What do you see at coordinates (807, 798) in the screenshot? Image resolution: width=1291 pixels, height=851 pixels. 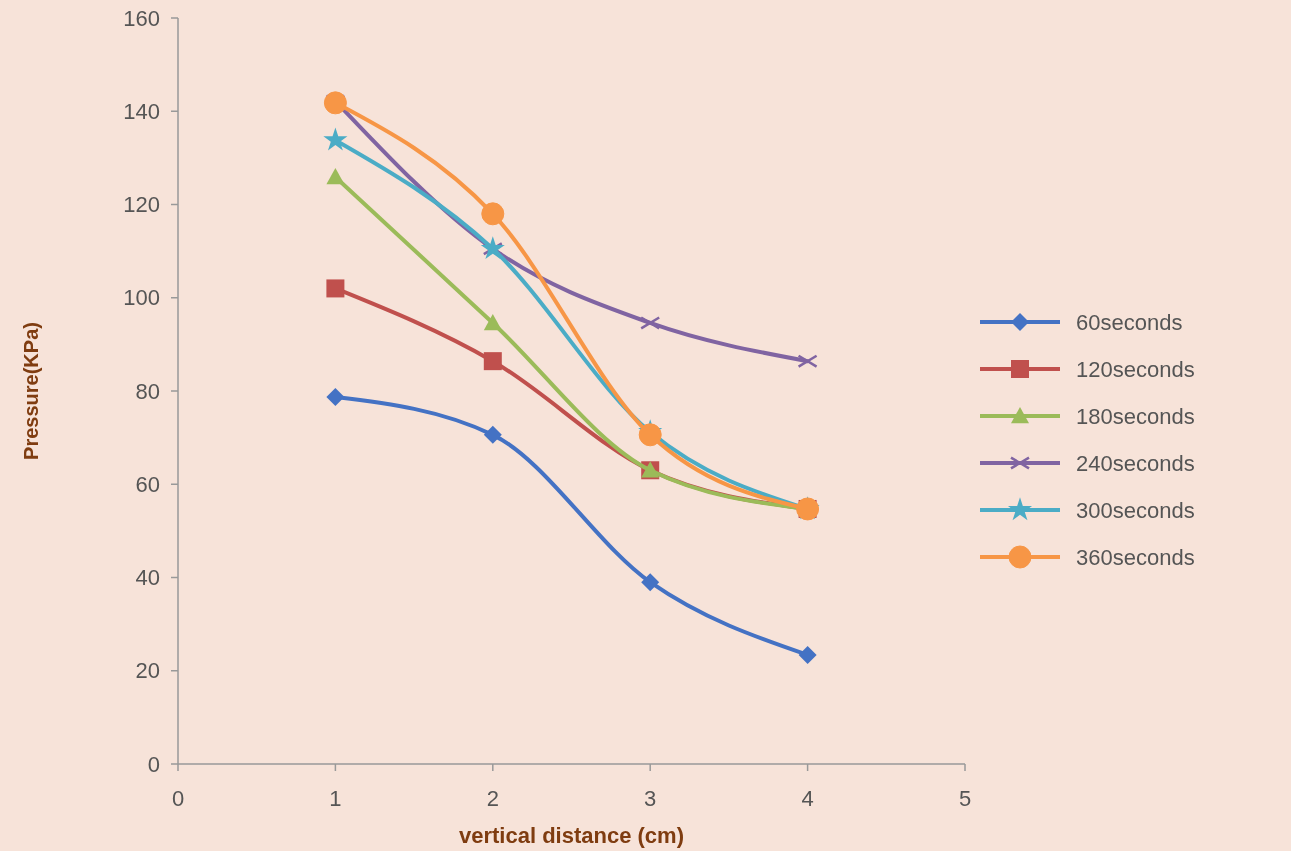 I see `x-tick-label: 4` at bounding box center [807, 798].